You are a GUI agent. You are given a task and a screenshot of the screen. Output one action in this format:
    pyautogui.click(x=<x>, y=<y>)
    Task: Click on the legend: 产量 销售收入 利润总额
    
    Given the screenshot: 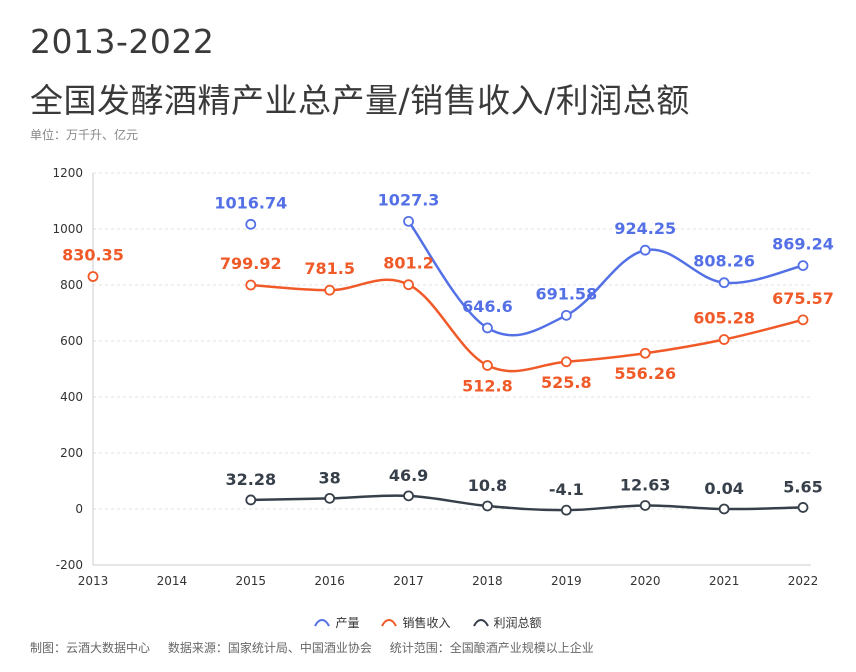 What is the action you would take?
    pyautogui.click(x=428, y=622)
    